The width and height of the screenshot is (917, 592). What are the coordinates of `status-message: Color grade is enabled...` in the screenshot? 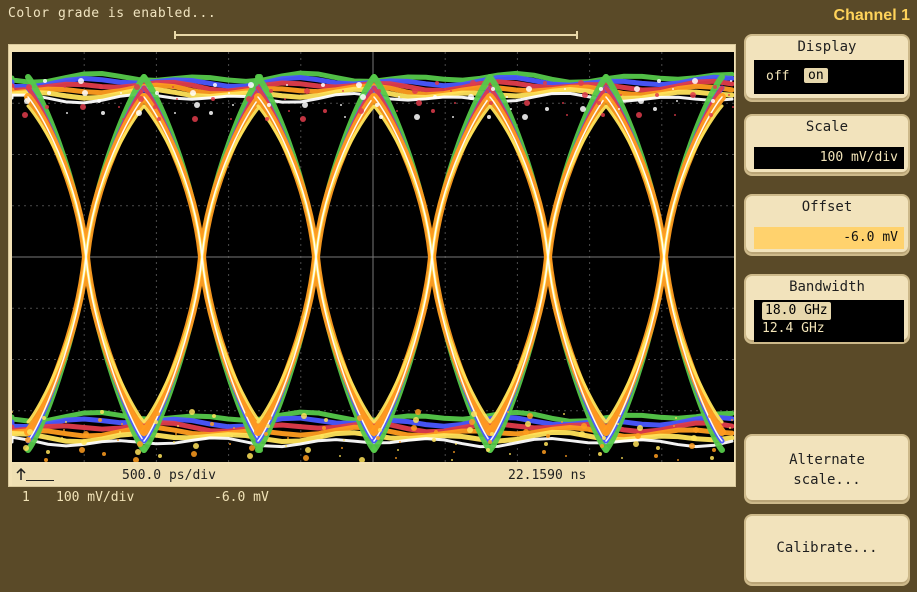 It's located at (112, 13).